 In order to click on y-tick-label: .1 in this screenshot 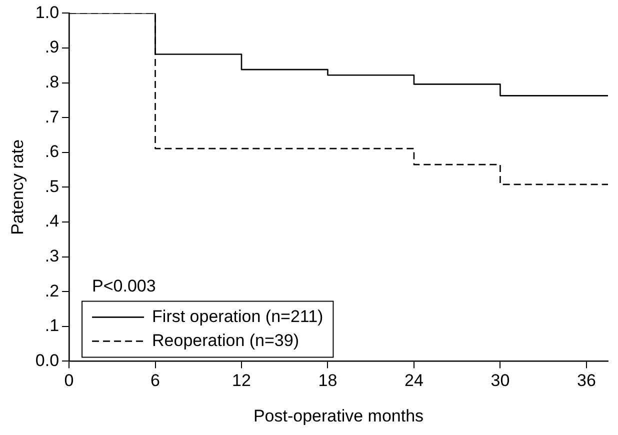, I will do `click(52, 326)`.